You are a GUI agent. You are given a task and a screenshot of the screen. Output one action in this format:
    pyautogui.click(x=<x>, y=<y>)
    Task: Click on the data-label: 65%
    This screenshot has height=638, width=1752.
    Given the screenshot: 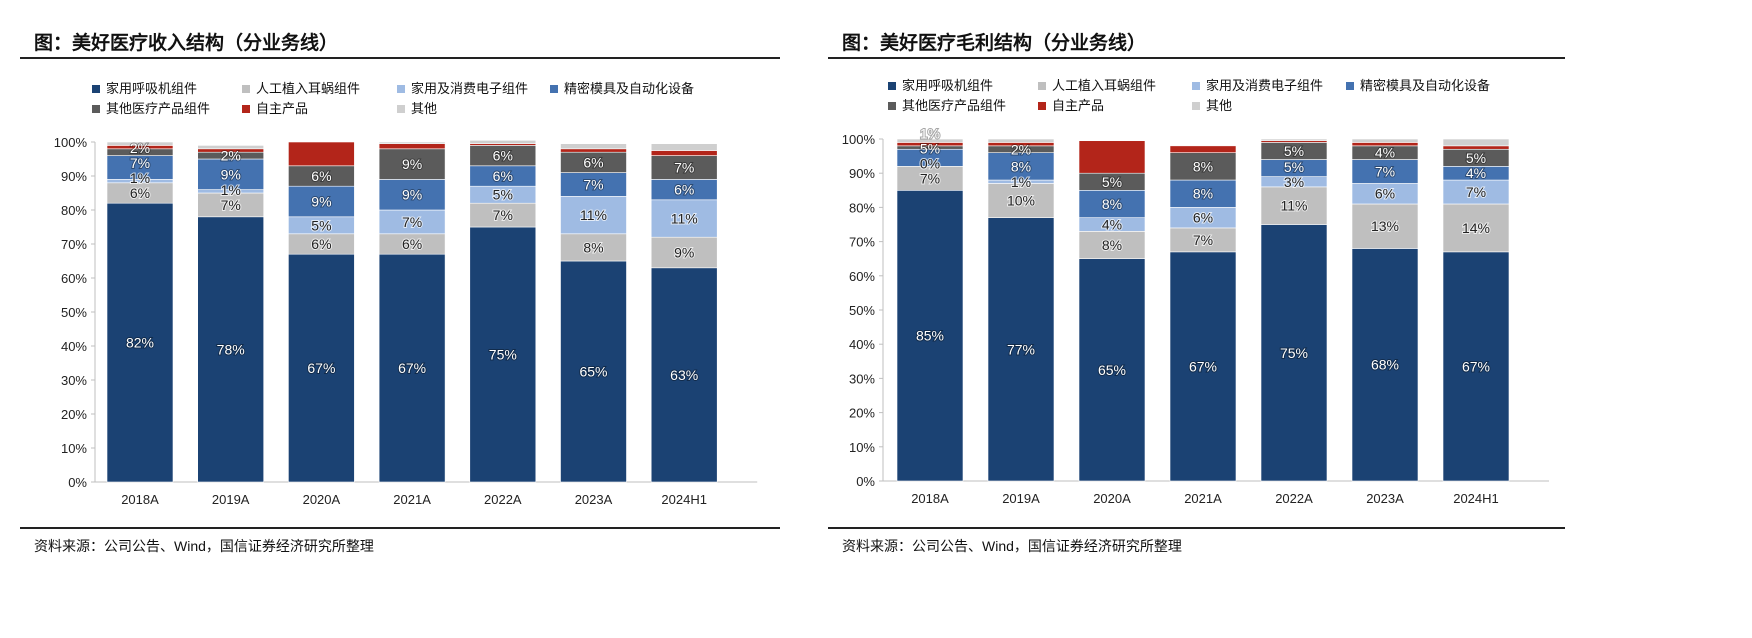 What is the action you would take?
    pyautogui.click(x=1112, y=370)
    